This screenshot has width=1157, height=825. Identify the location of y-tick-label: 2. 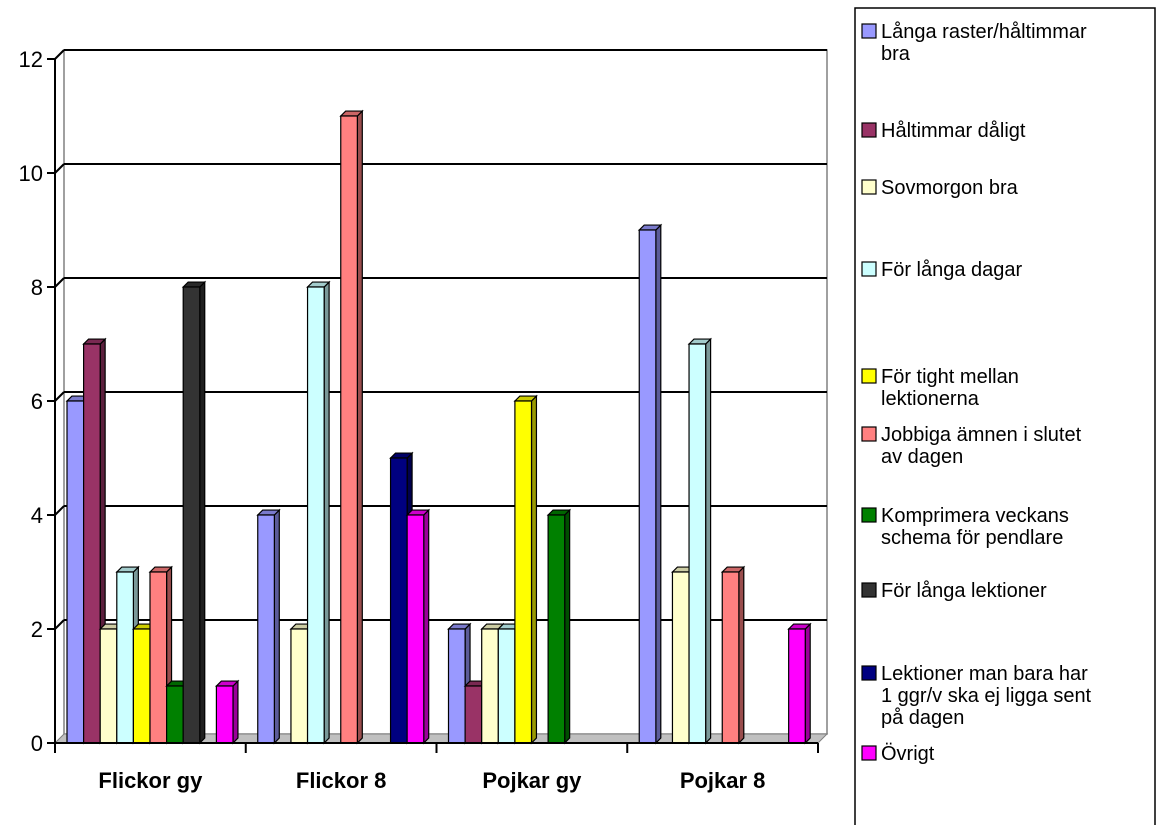
(37, 629).